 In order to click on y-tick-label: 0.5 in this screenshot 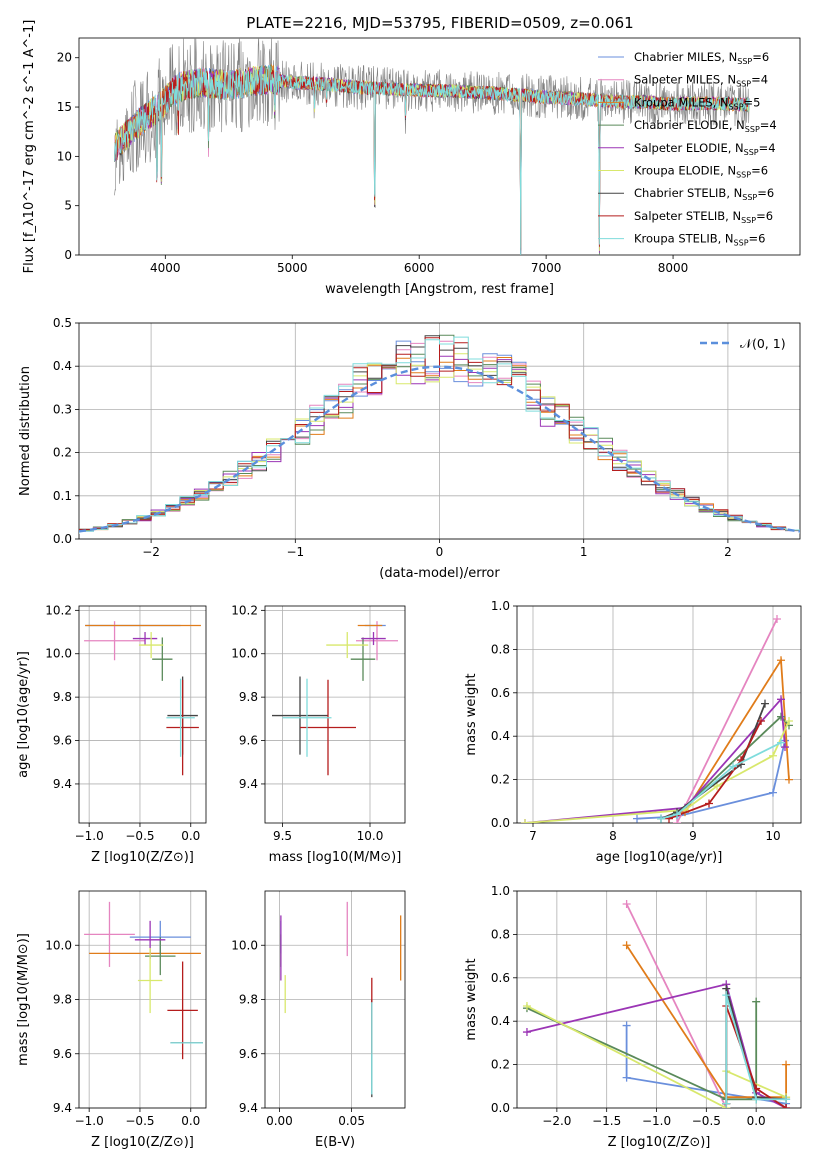, I will do `click(62, 323)`.